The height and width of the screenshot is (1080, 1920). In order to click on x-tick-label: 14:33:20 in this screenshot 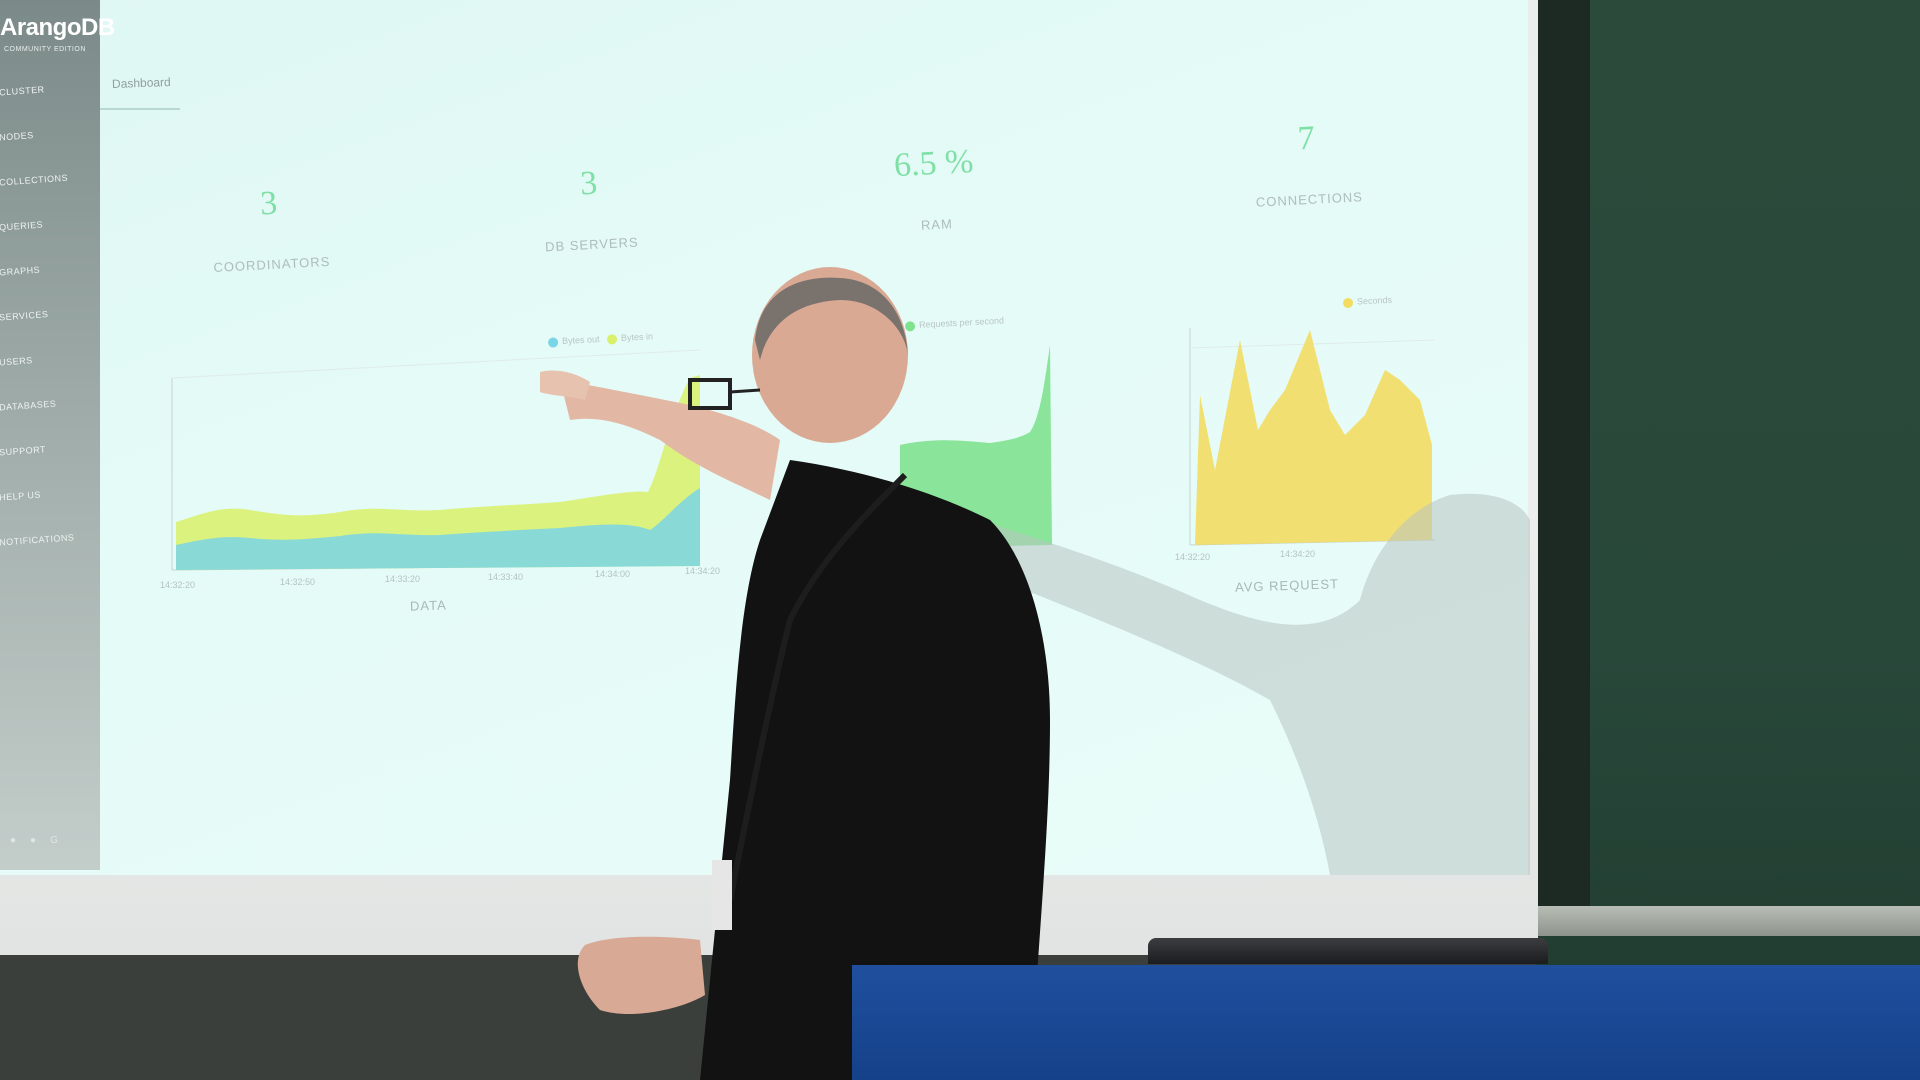, I will do `click(402, 579)`.